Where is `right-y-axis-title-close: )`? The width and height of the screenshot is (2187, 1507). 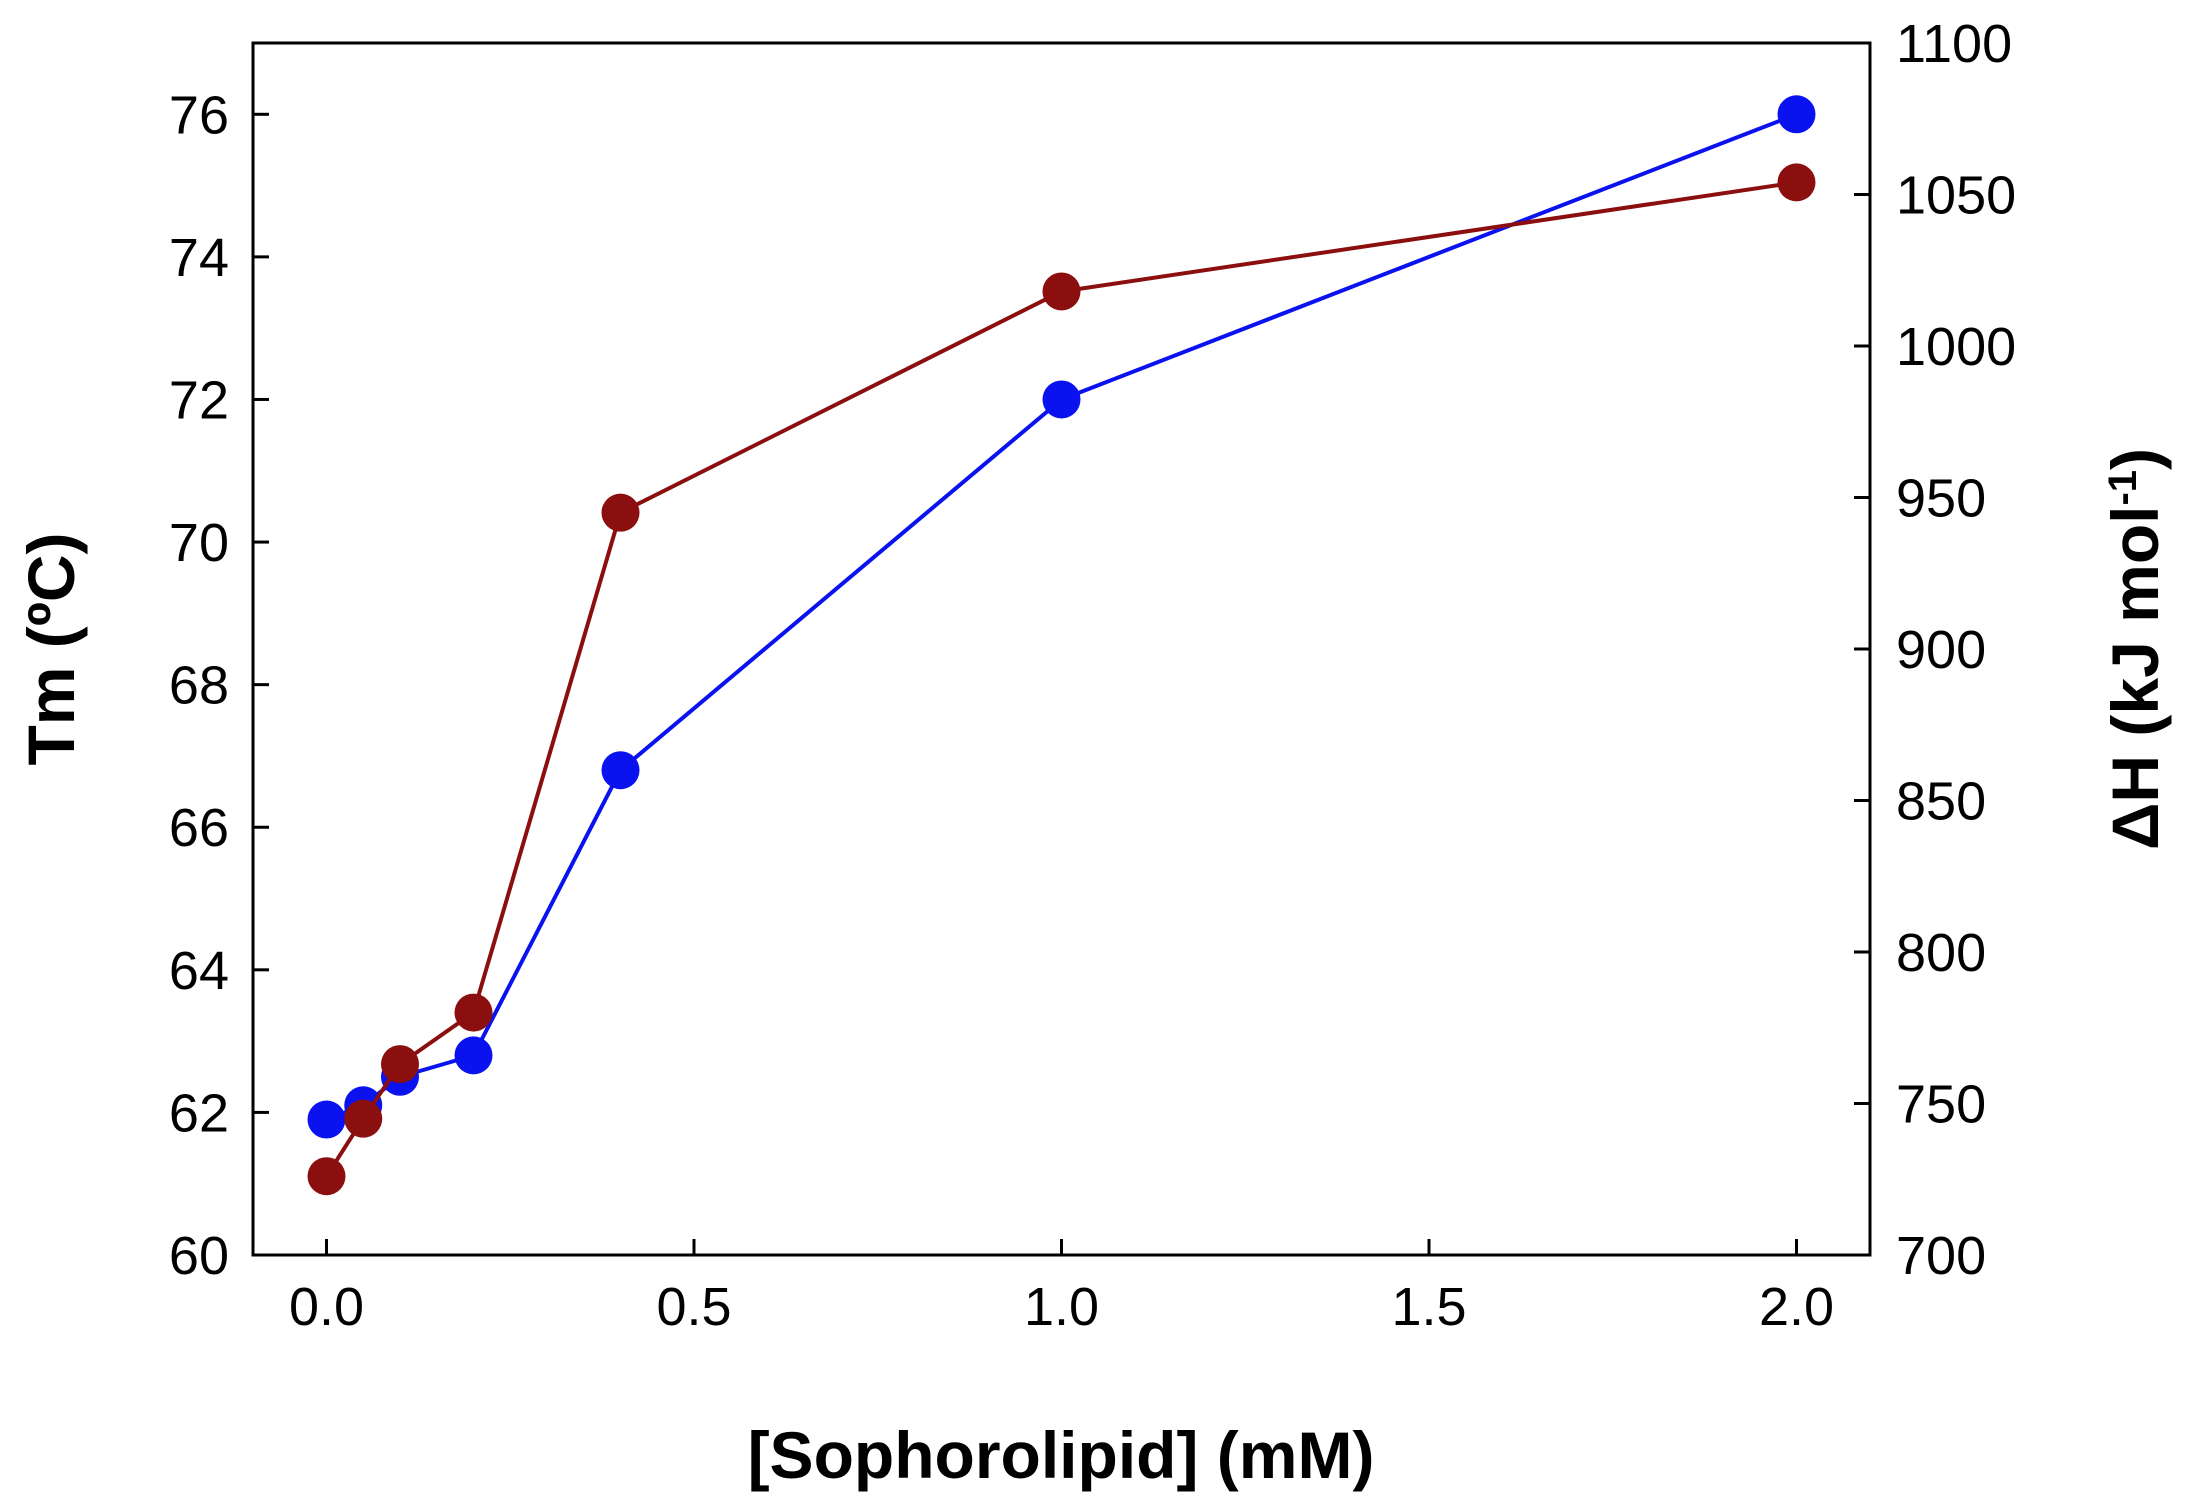
right-y-axis-title-close: ) is located at coordinates (2135, 459).